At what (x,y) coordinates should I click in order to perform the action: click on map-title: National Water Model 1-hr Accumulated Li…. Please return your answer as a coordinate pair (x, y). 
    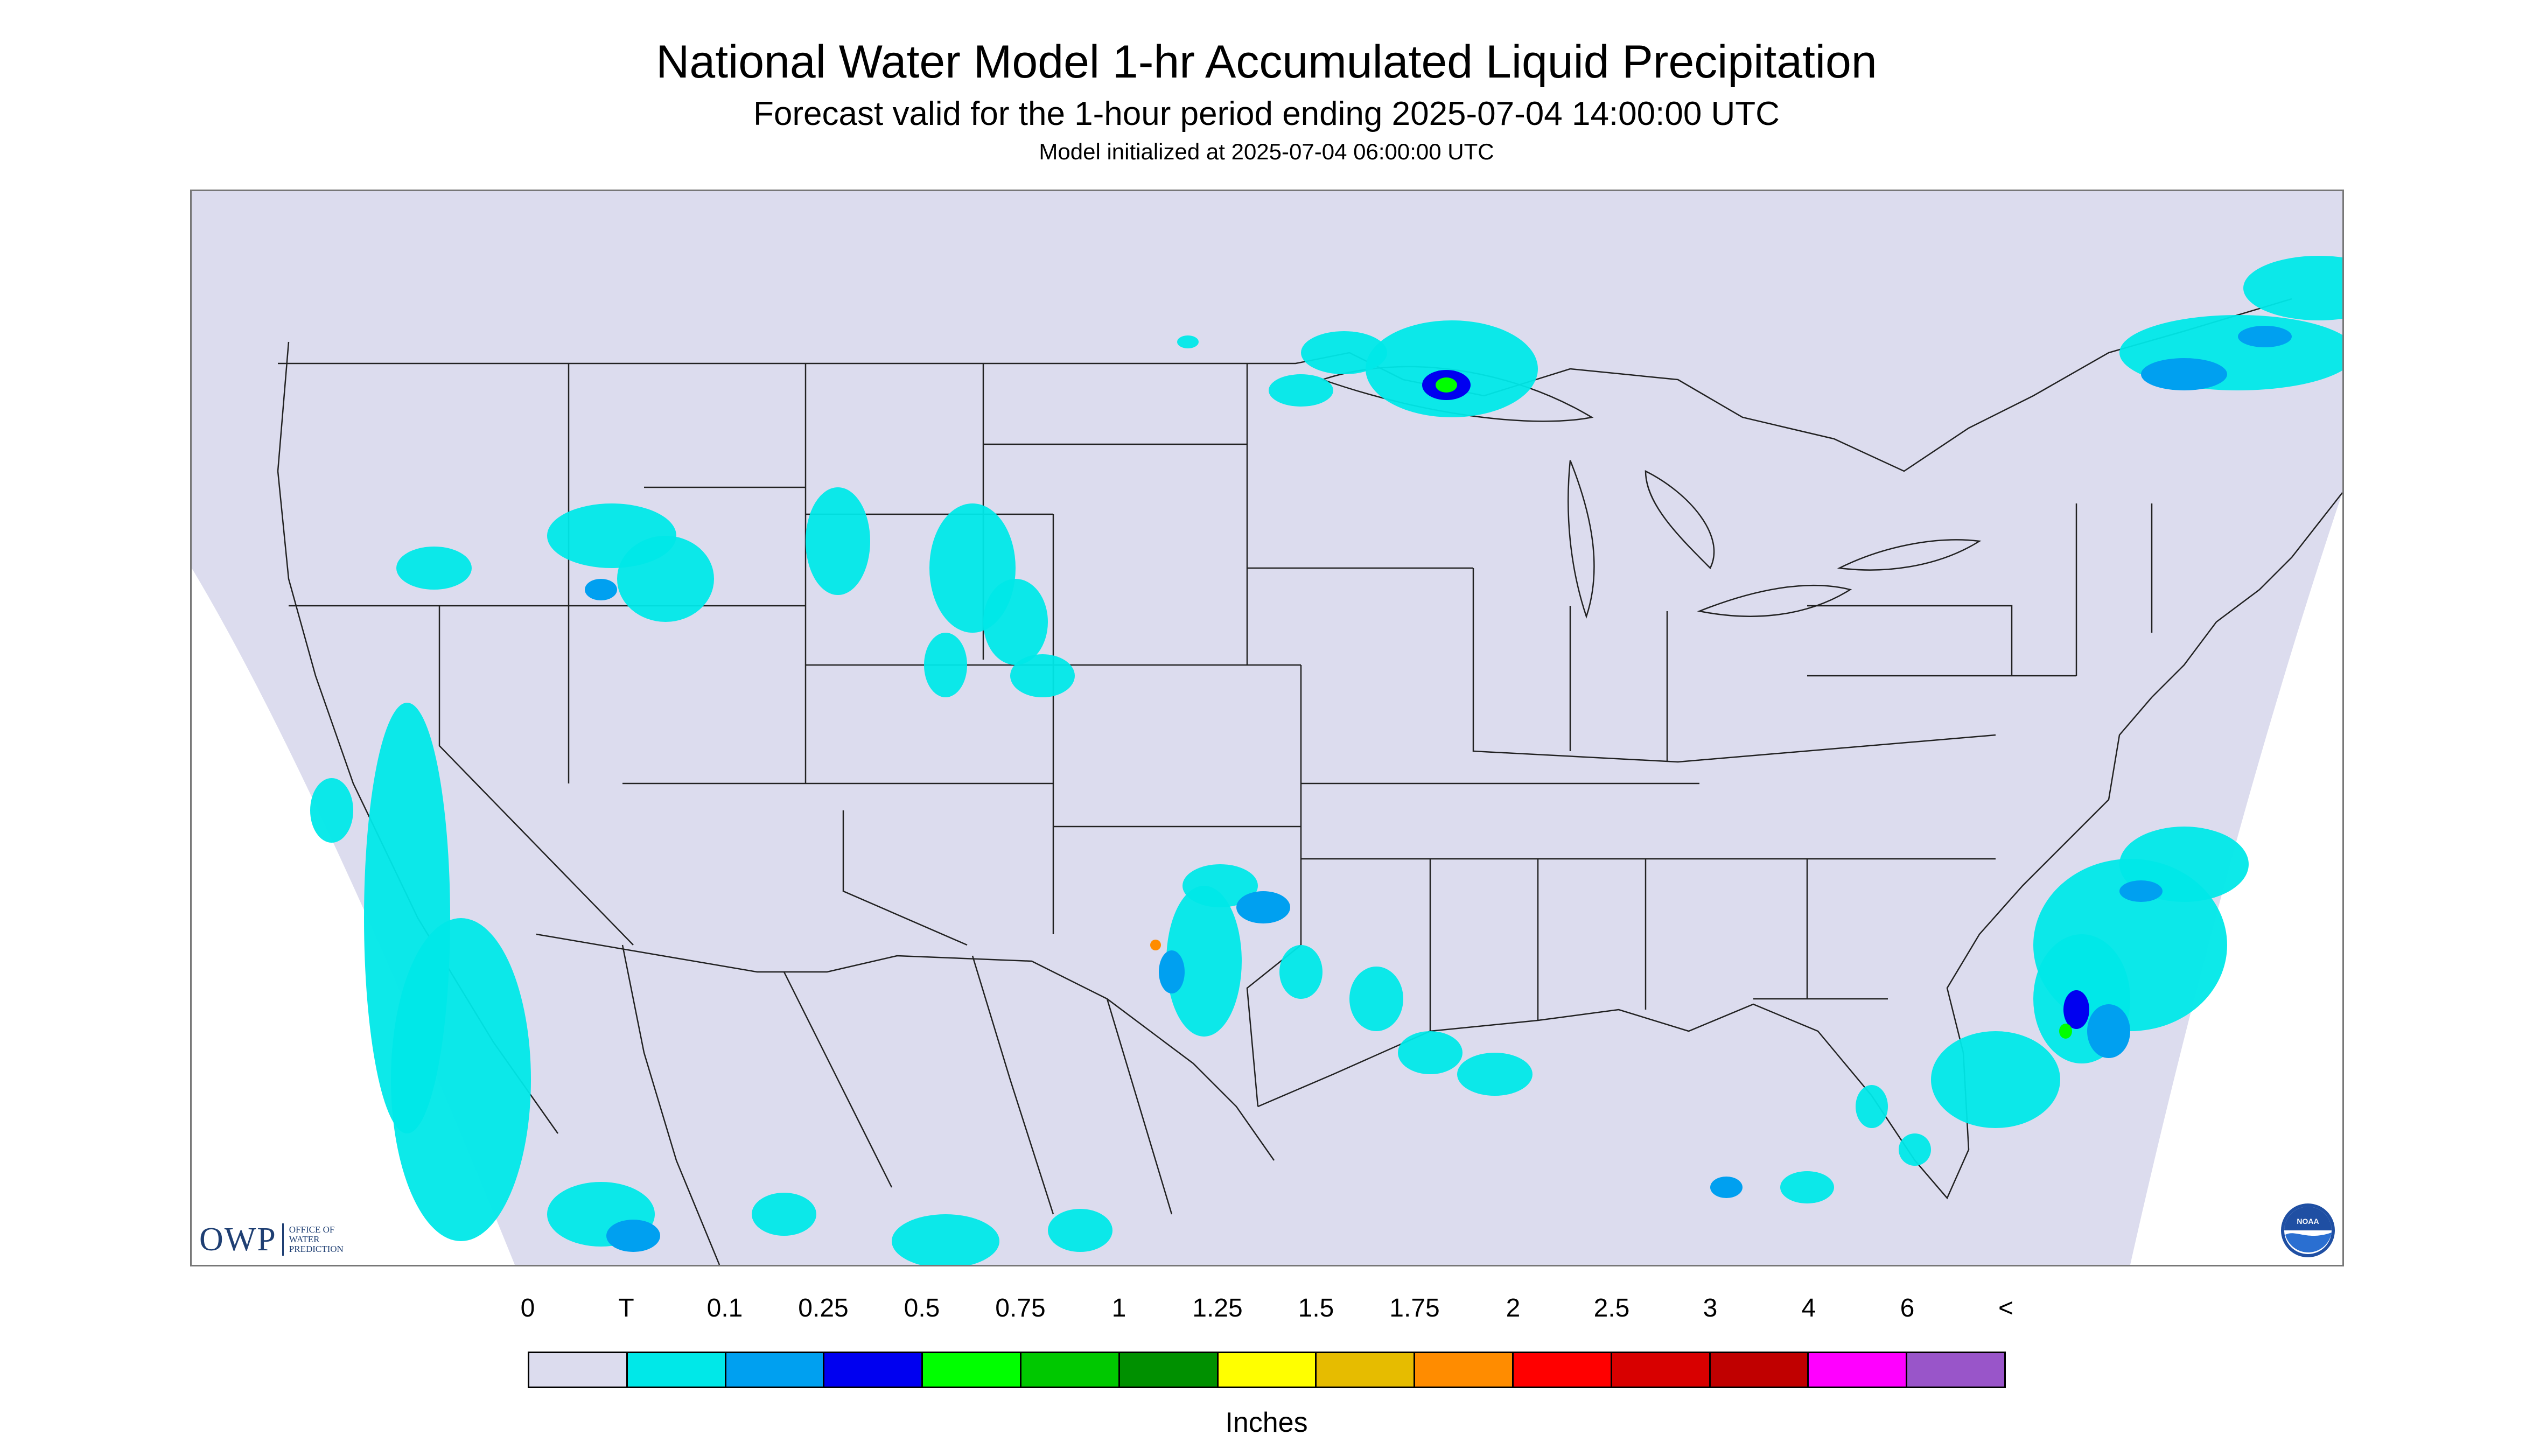
    Looking at the image, I should click on (1266, 62).